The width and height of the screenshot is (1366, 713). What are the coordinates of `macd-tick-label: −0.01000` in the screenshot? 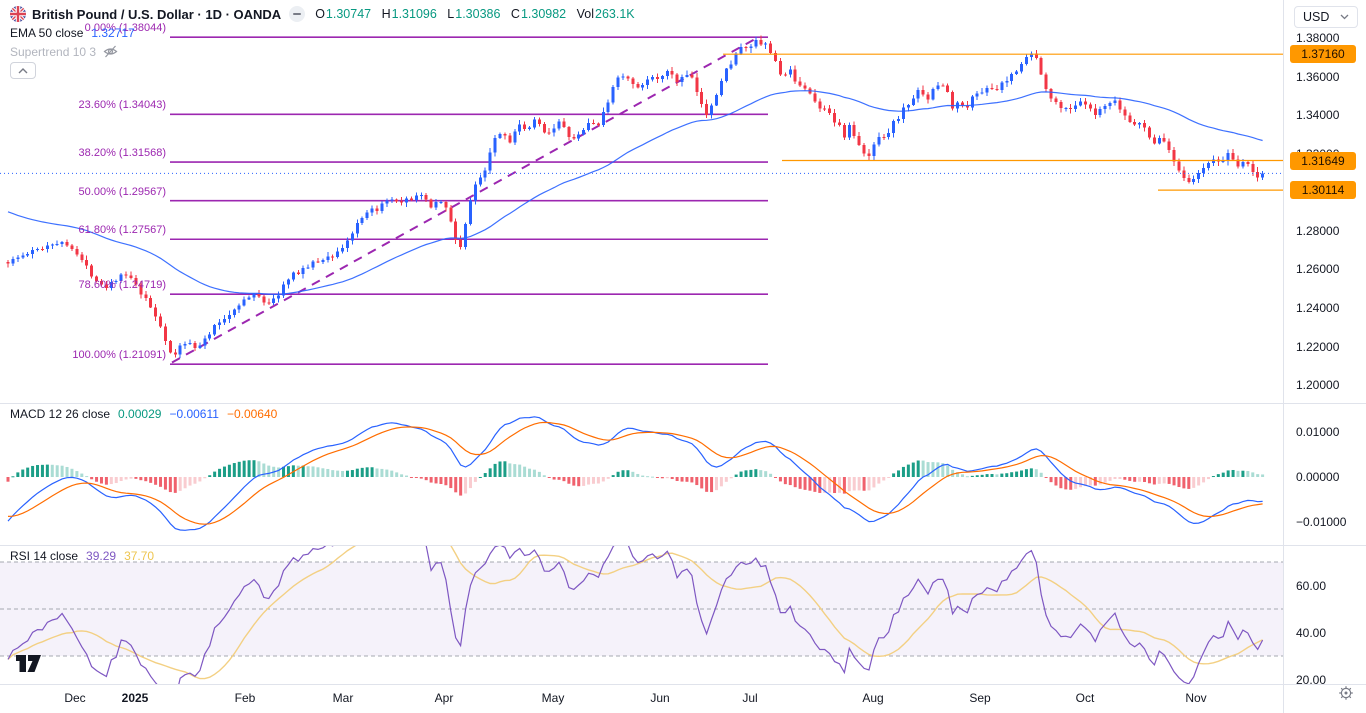 It's located at (1321, 522).